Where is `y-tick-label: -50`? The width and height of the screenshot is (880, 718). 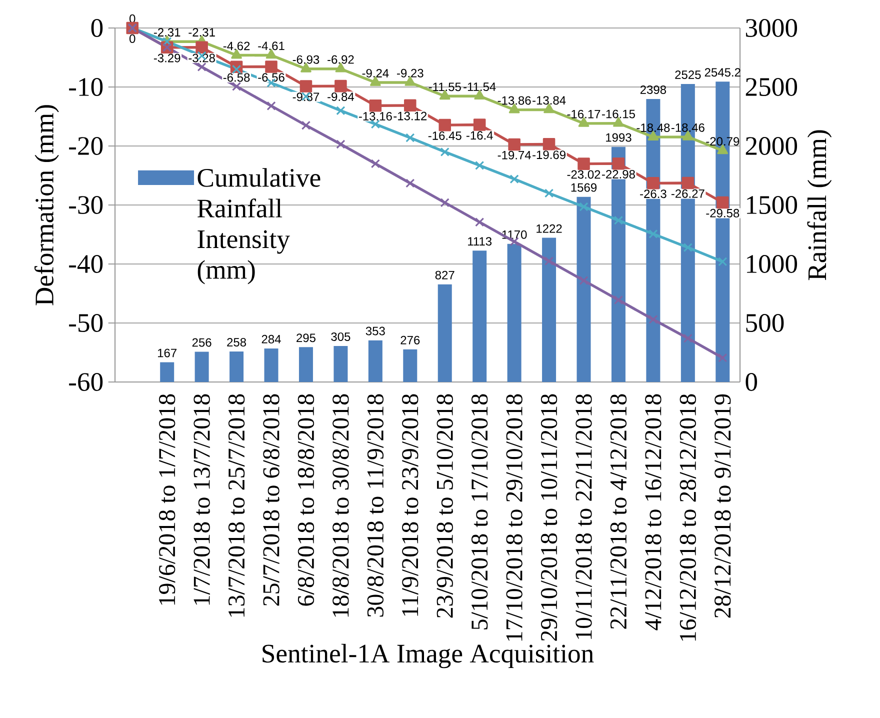 y-tick-label: -50 is located at coordinates (86, 323).